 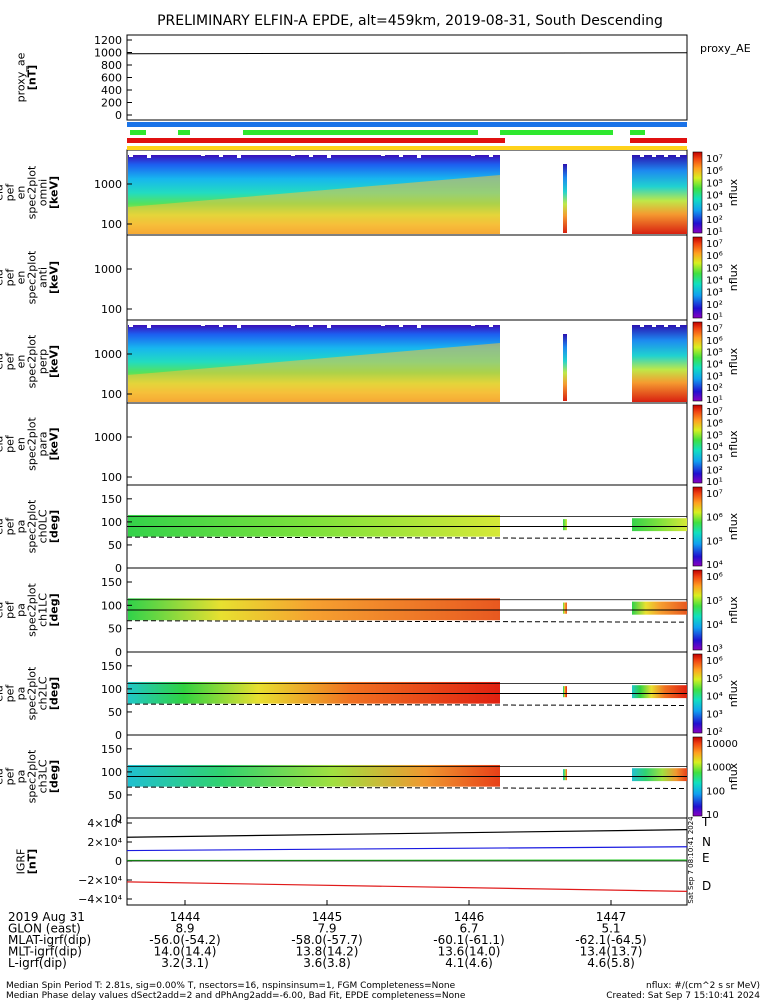 I want to click on ylabel-anti-5: [keV], so click(x=54, y=277).